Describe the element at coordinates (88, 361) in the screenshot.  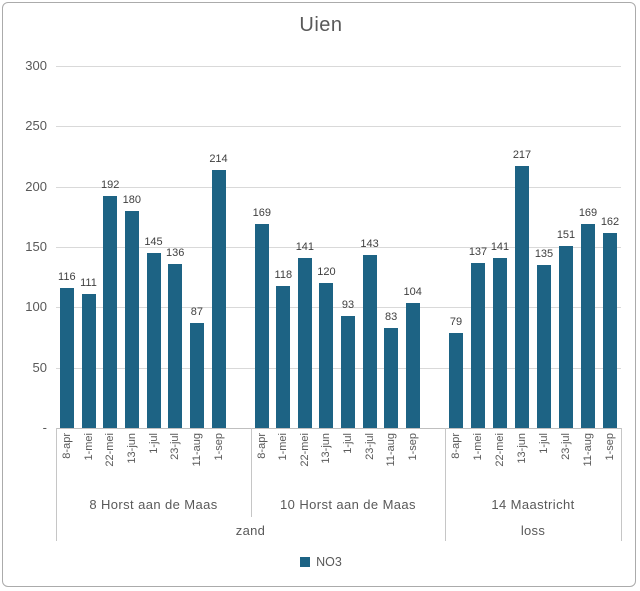
I see `bar-1-mei-g0` at that location.